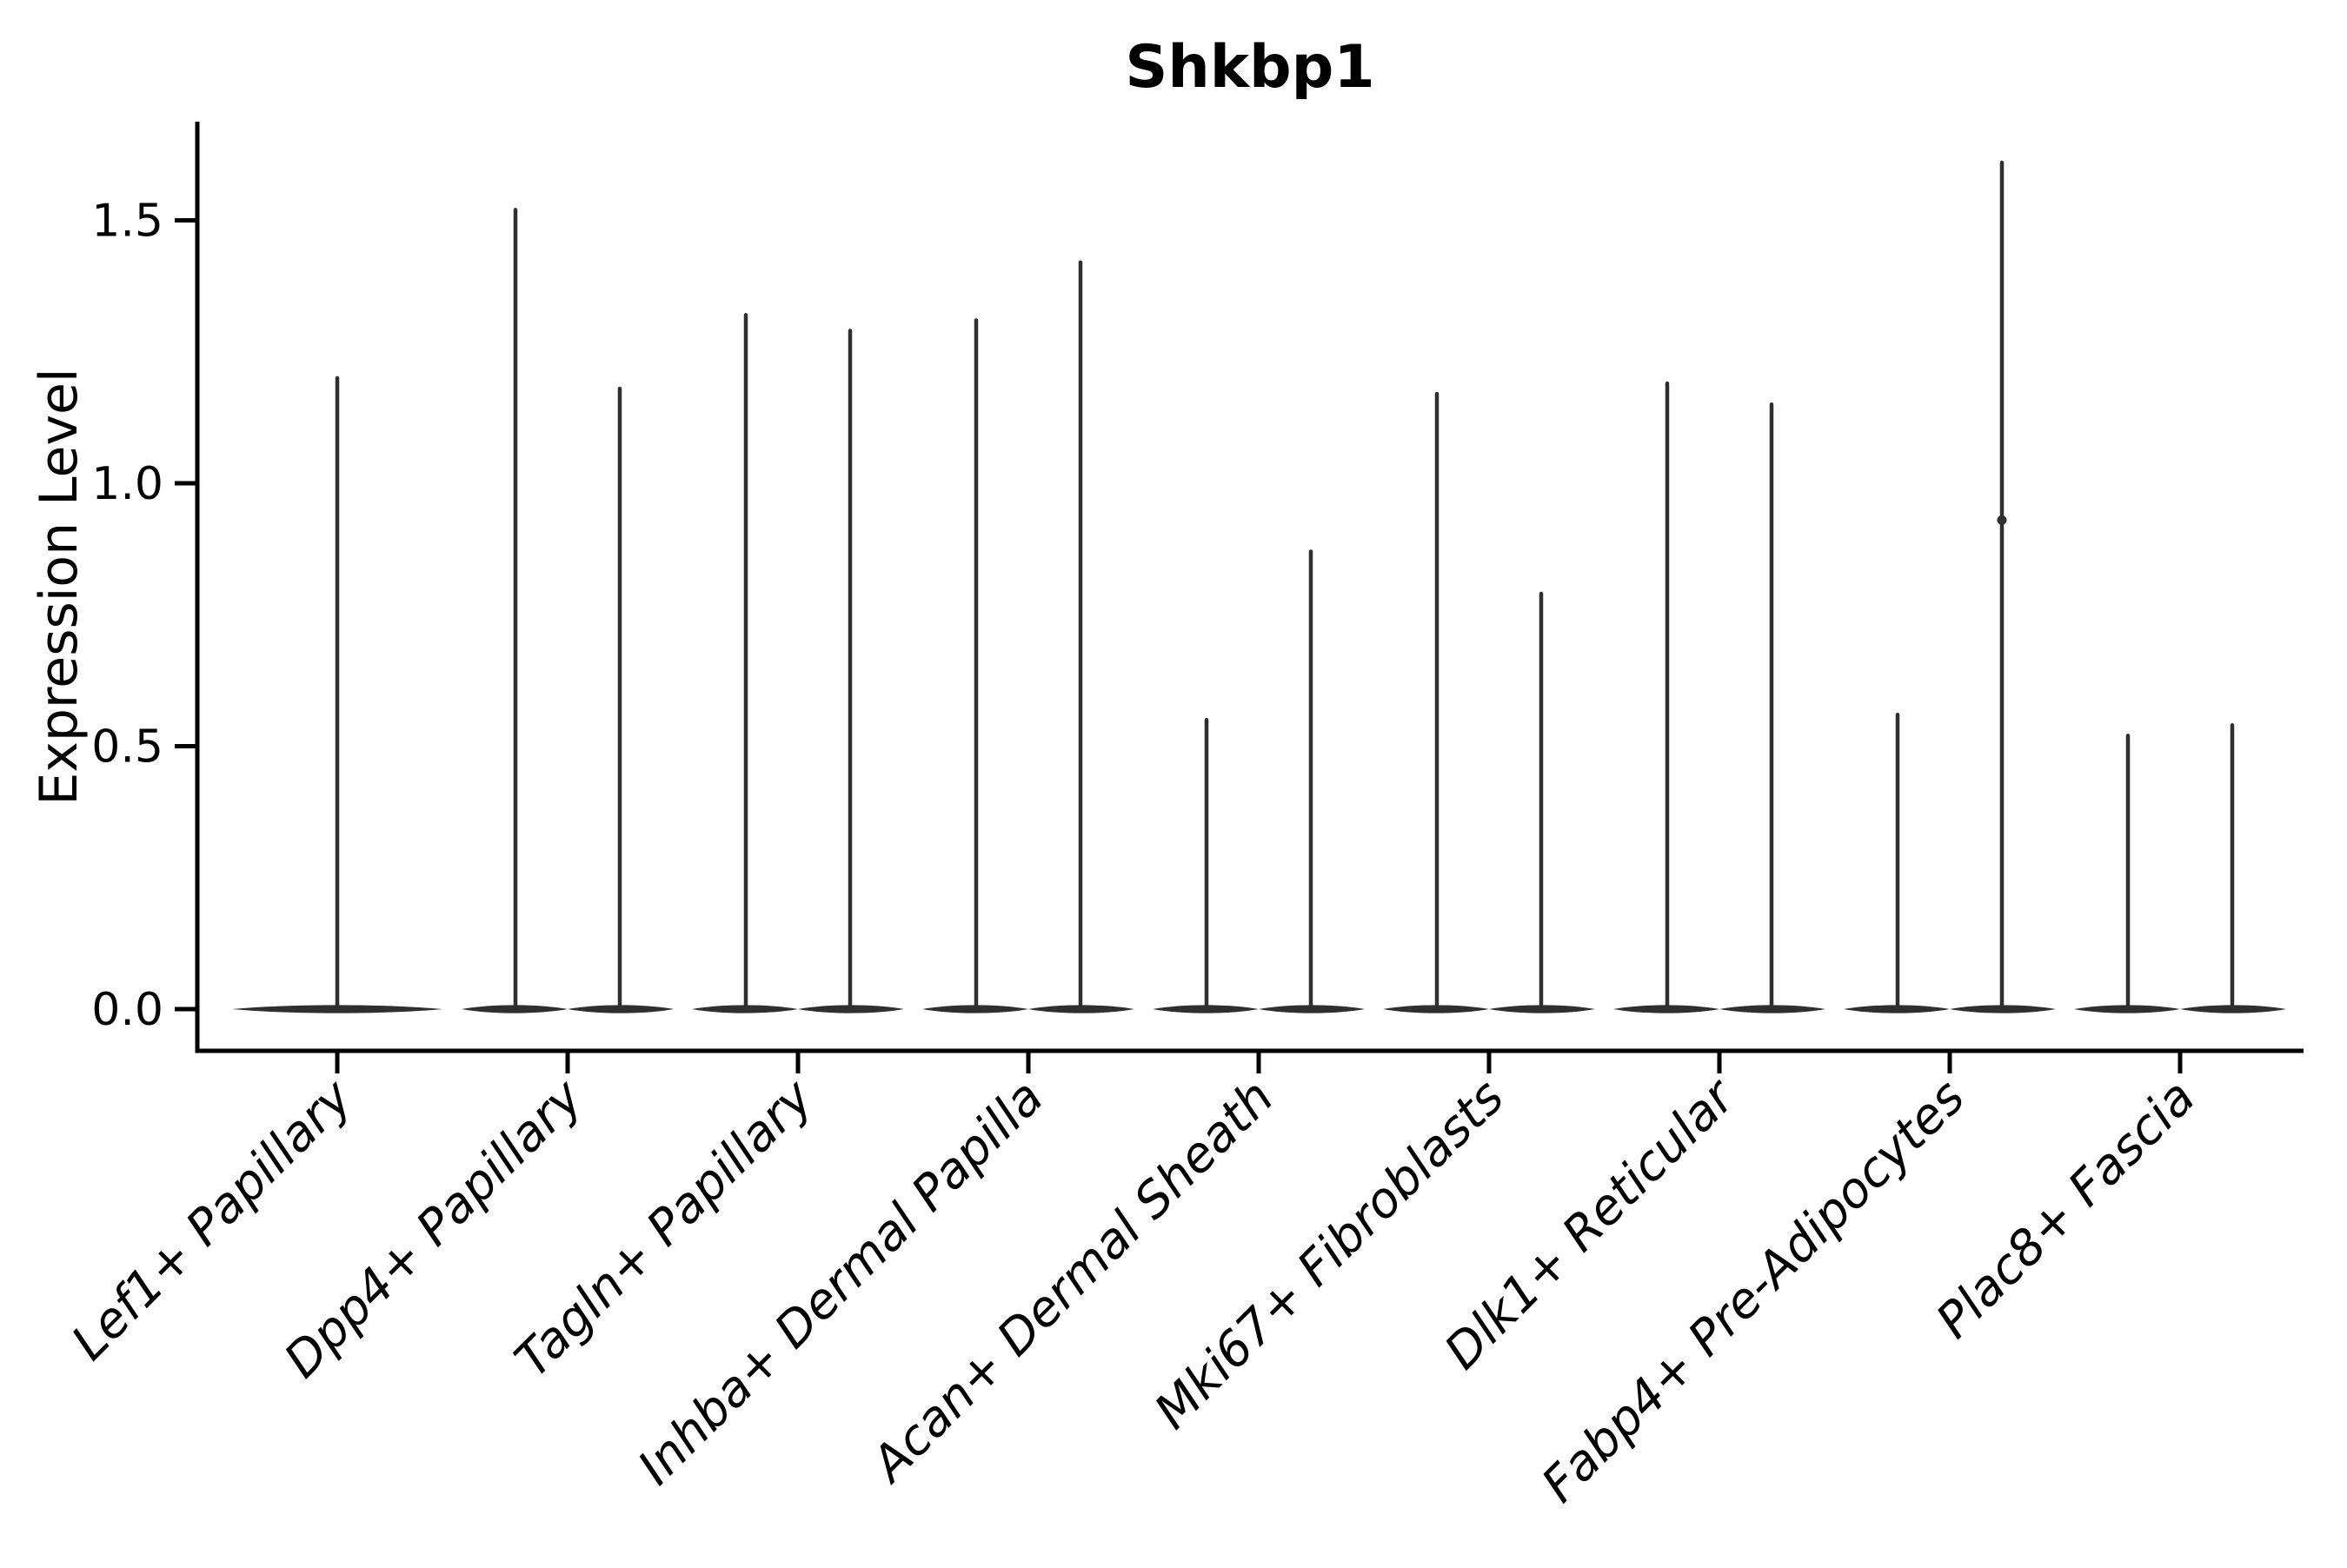 The width and height of the screenshot is (2347, 1568). What do you see at coordinates (1259, 1062) in the screenshot?
I see `x-tick-marks` at bounding box center [1259, 1062].